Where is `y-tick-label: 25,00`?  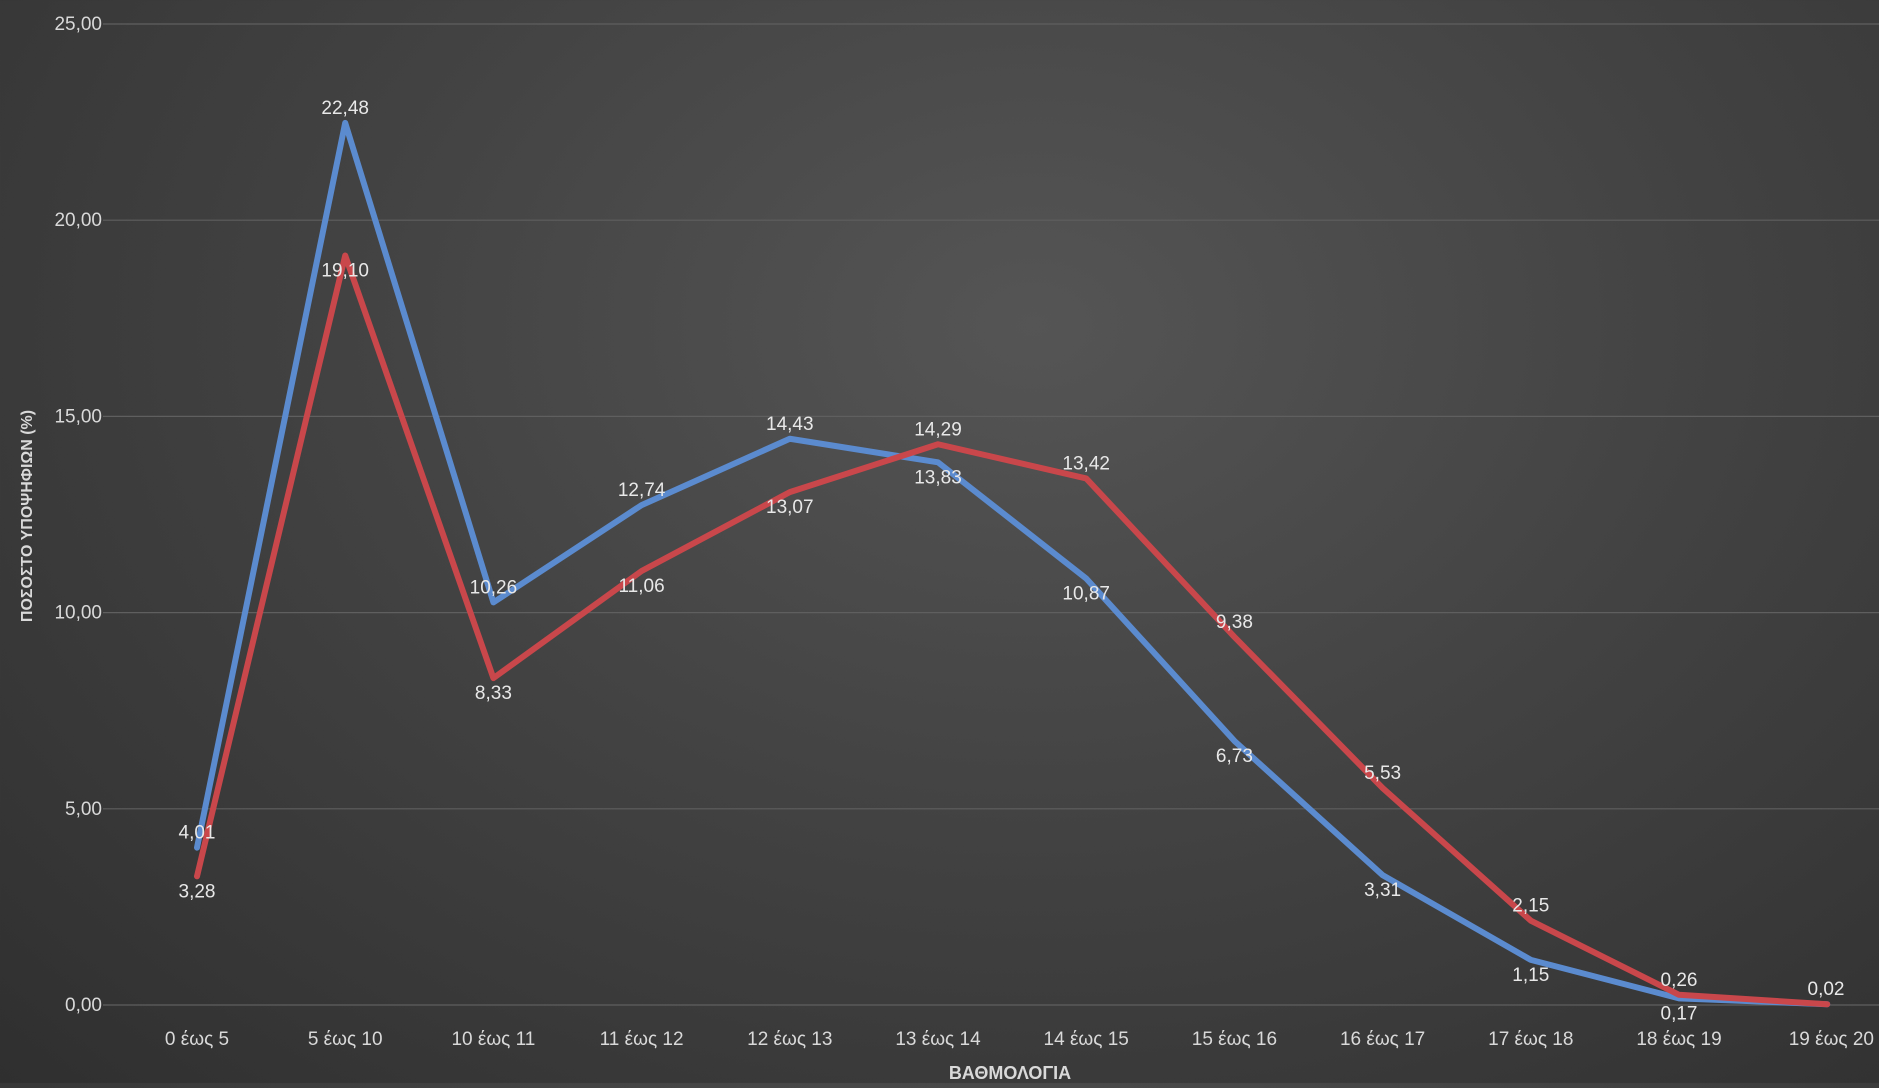 y-tick-label: 25,00 is located at coordinates (78, 24).